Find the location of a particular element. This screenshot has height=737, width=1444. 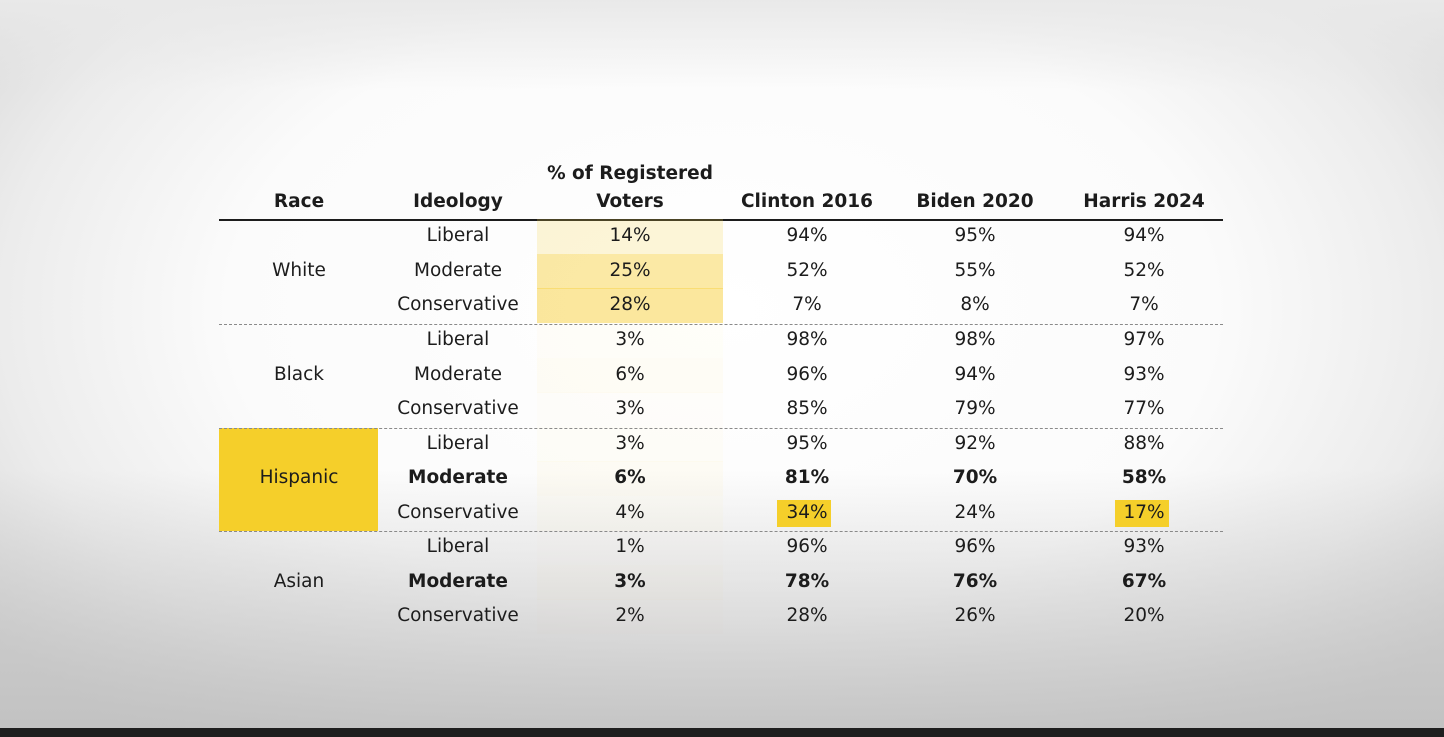

header-rule is located at coordinates (721, 220).